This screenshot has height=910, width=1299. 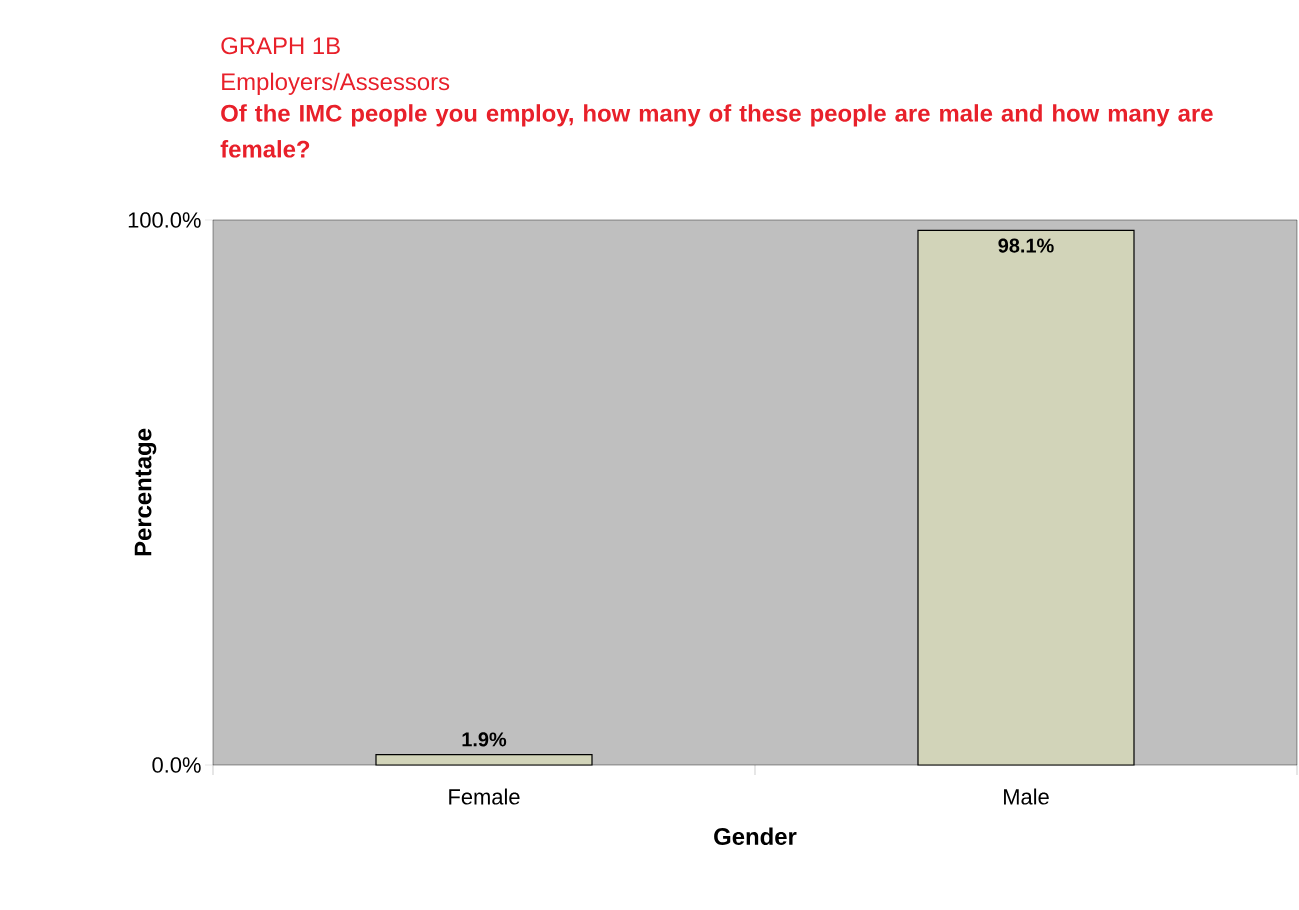 I want to click on chart-subtitle: Employers/Assessors, so click(x=336, y=83).